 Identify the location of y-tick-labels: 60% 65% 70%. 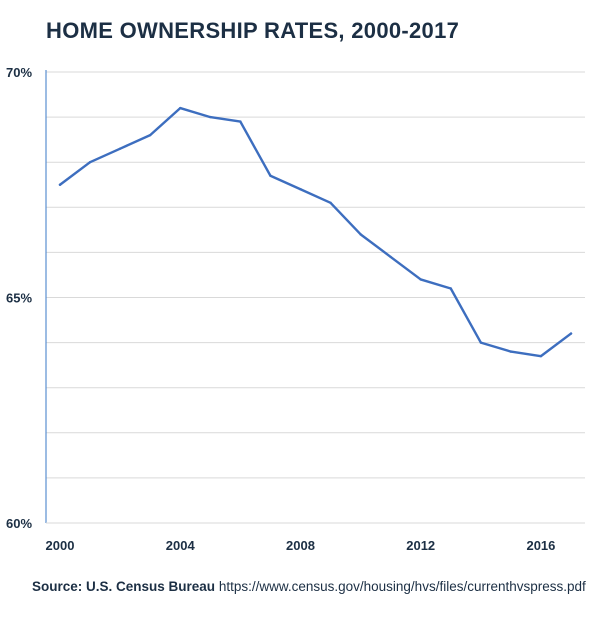
(19, 298).